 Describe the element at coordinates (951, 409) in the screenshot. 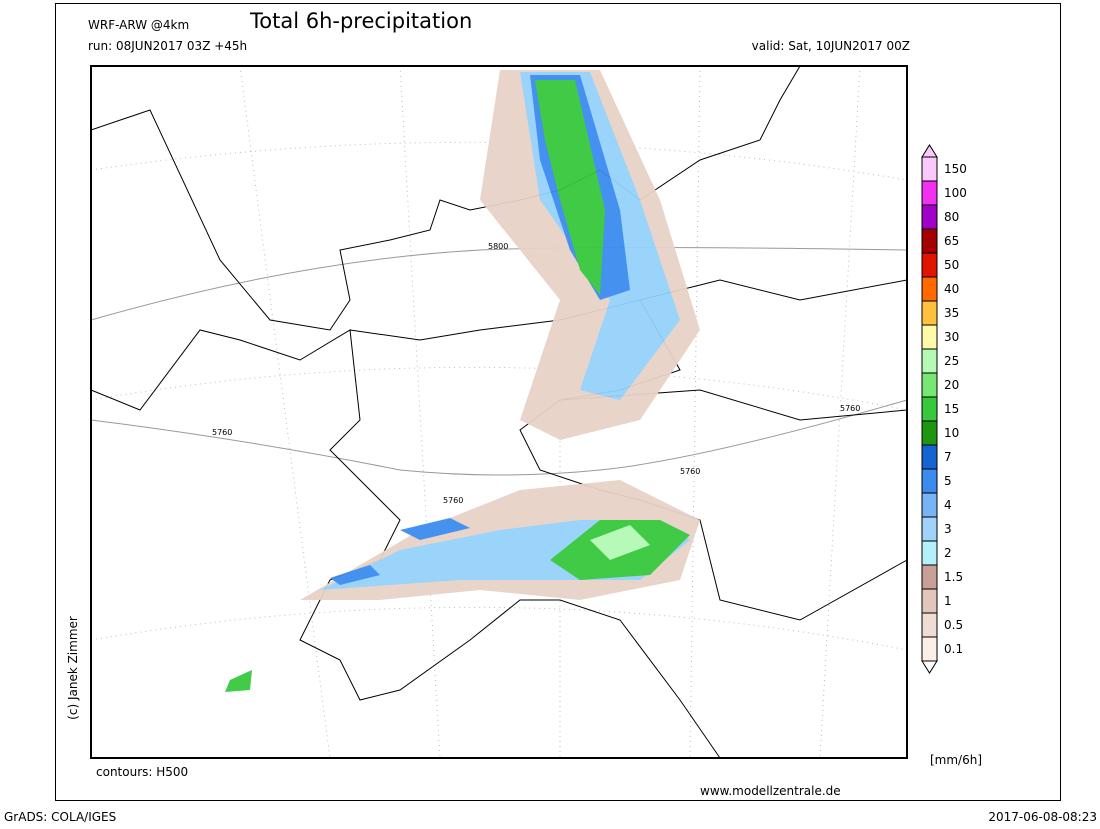

I see `legend-label: 15` at that location.